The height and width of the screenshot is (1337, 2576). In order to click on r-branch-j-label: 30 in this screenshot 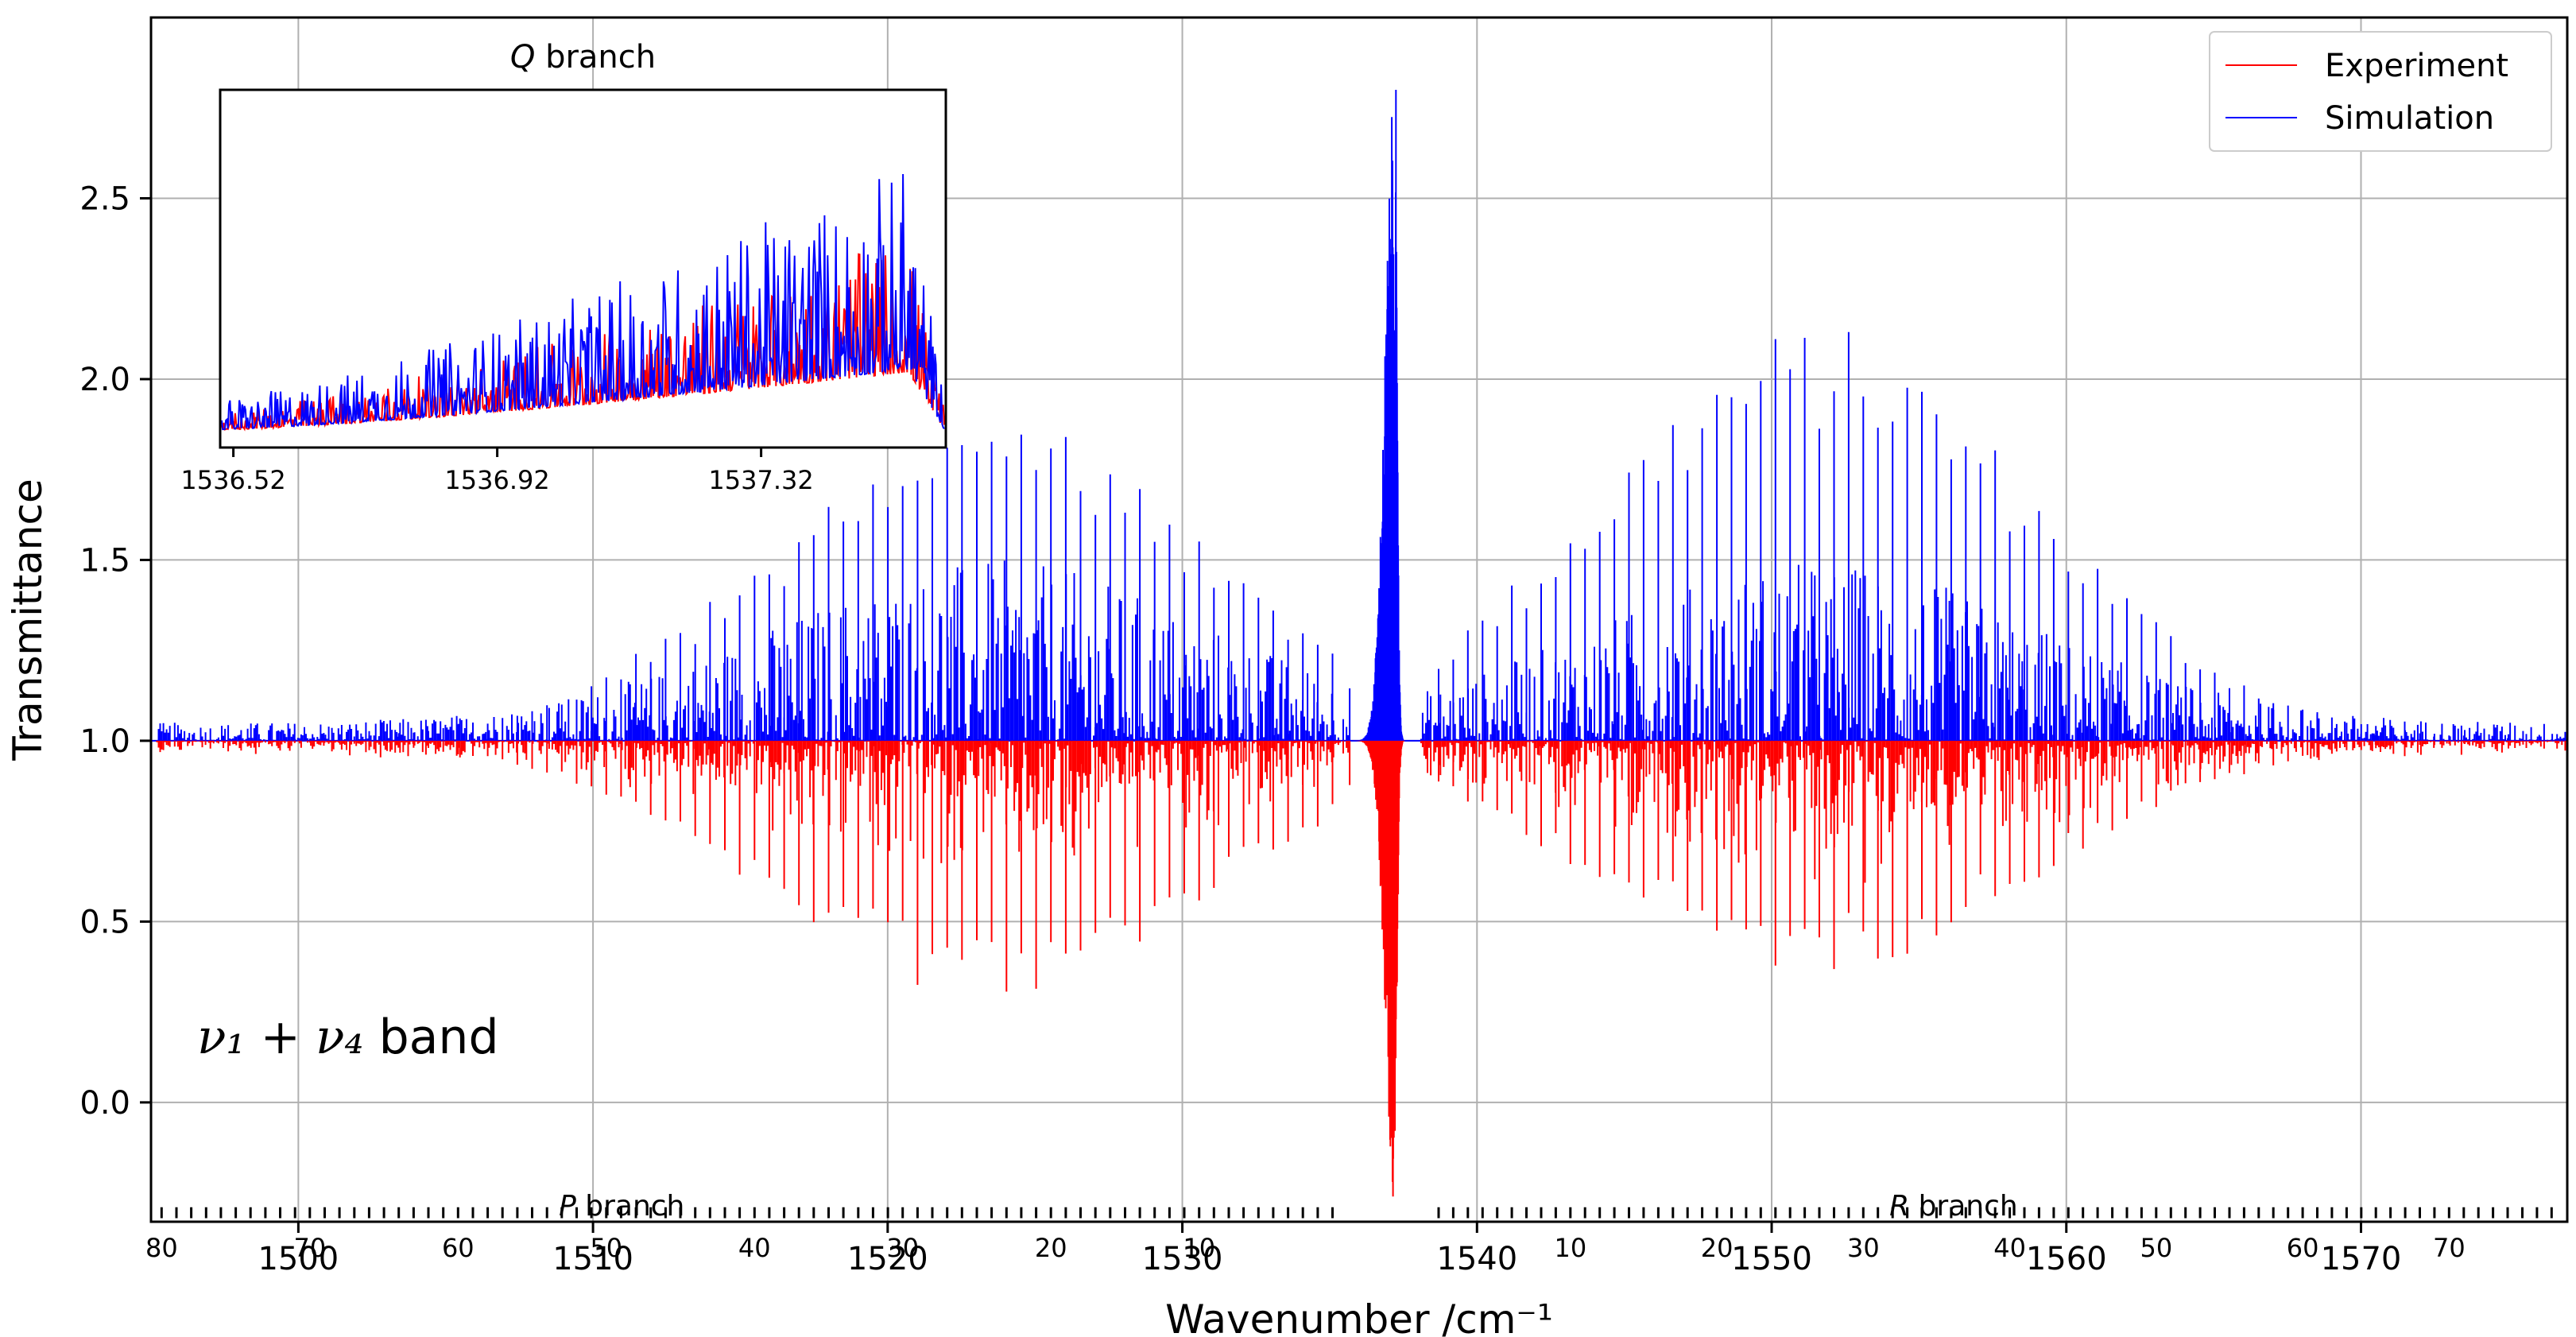, I will do `click(1863, 1248)`.